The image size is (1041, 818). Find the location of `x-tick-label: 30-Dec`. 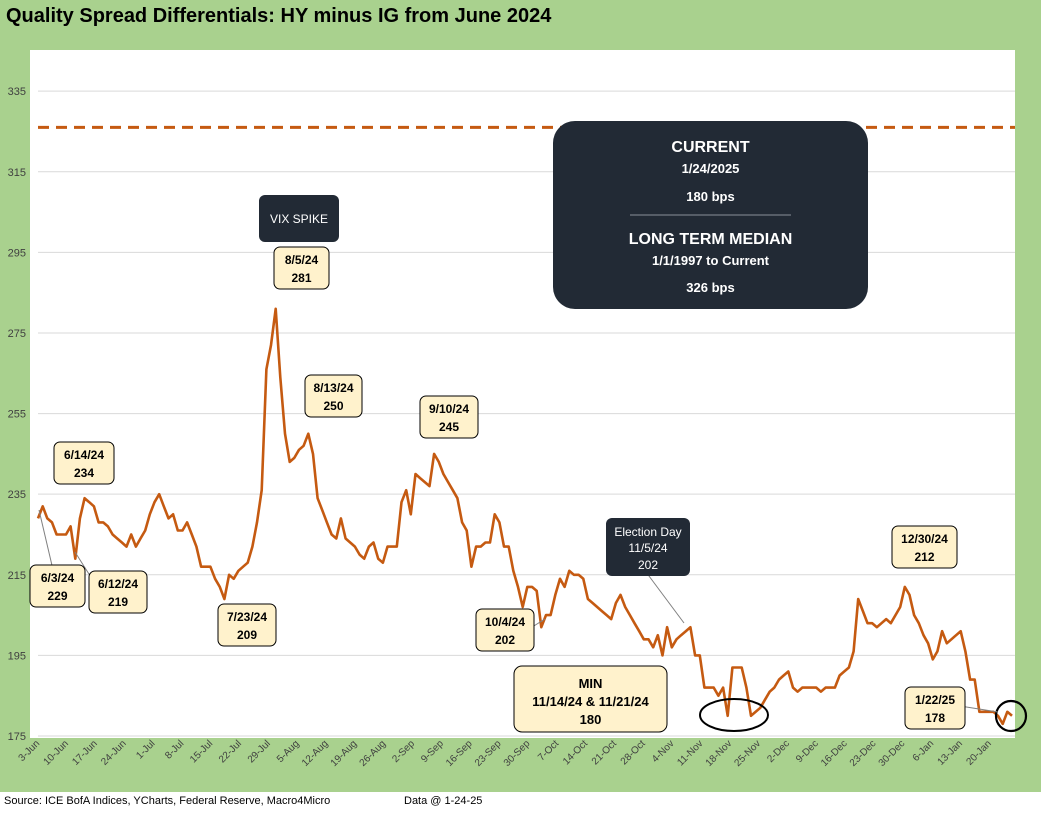

x-tick-label: 30-Dec is located at coordinates (892, 753).